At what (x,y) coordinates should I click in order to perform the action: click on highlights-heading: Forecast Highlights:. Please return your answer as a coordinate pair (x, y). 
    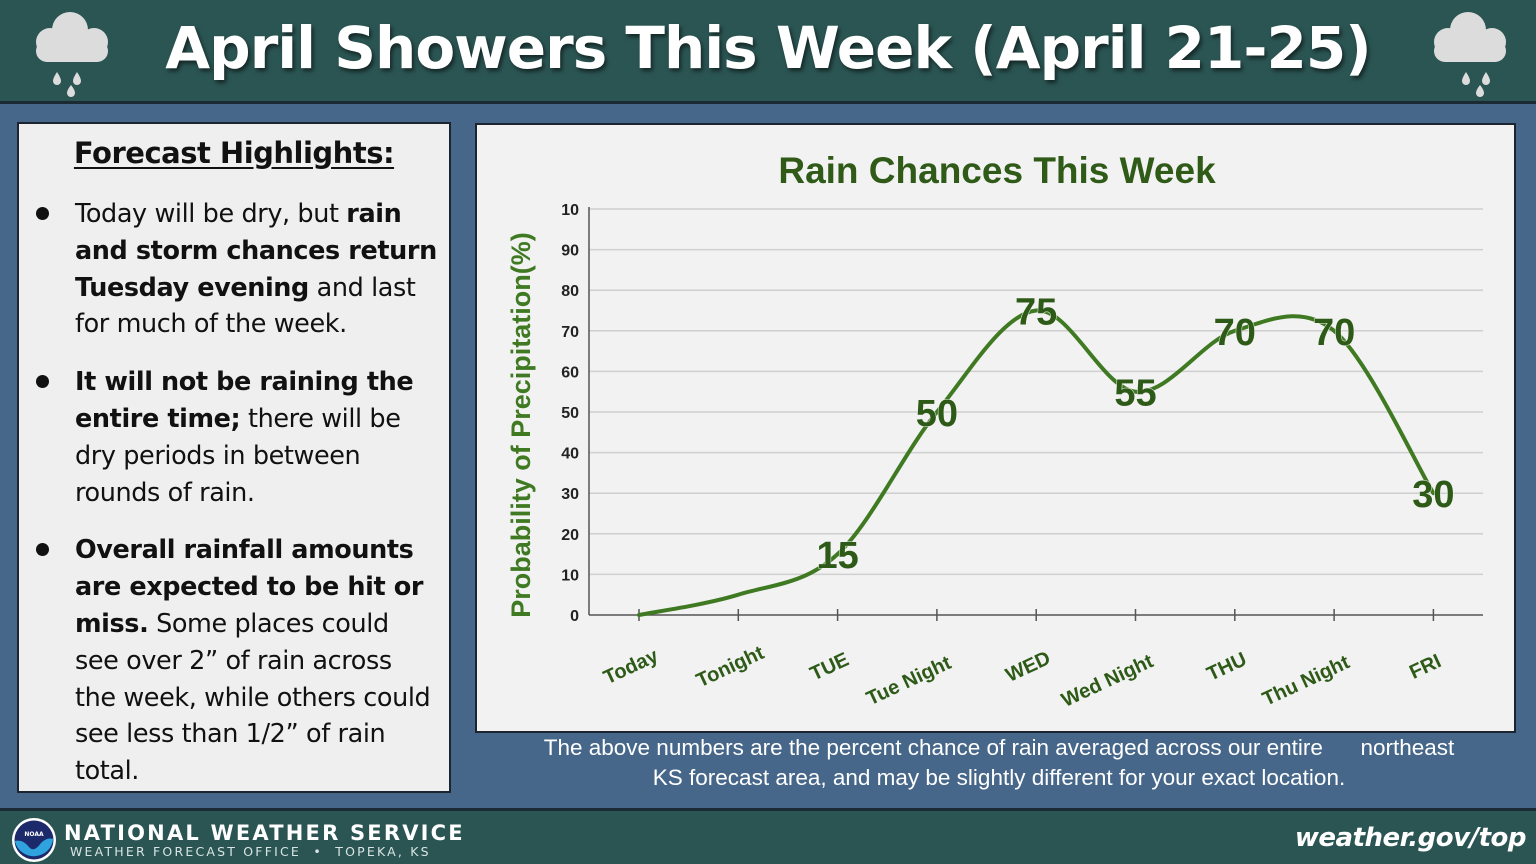
    Looking at the image, I should click on (234, 153).